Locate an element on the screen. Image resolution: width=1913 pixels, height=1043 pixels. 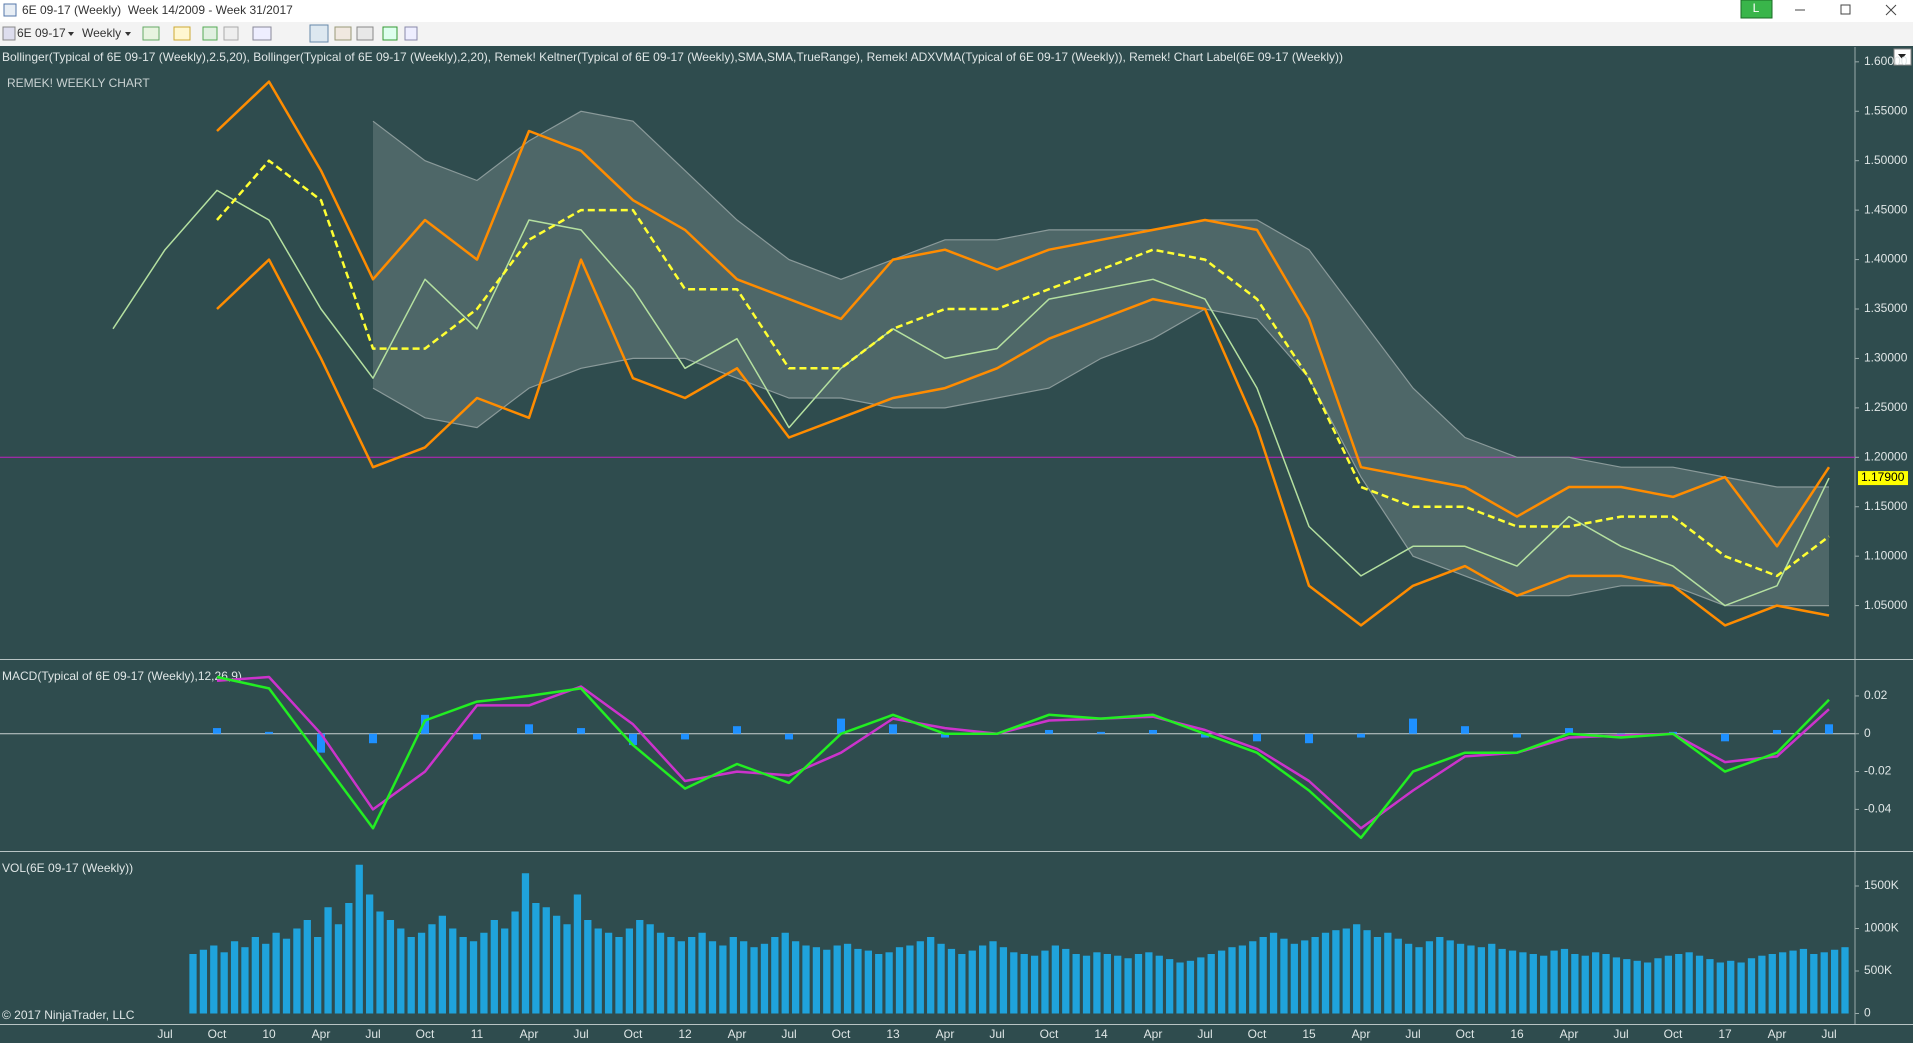
y-tick-label: 1.25000 is located at coordinates (1886, 407).